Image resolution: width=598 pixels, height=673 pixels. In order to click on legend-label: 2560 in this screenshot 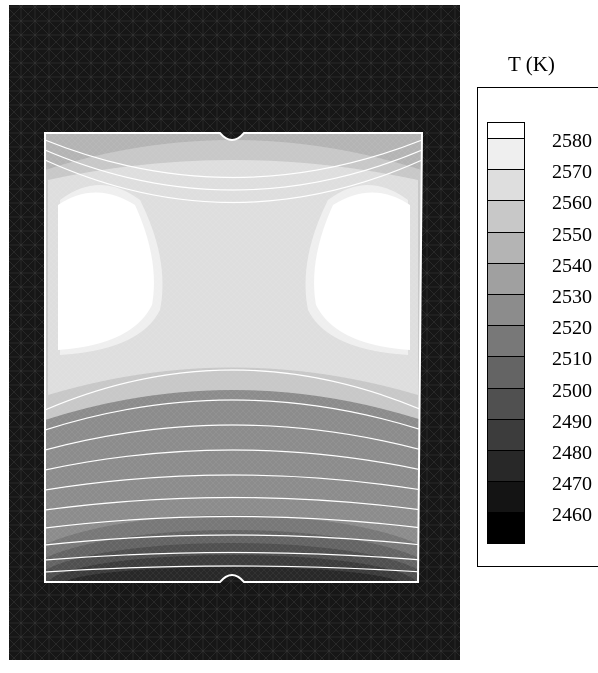, I will do `click(572, 203)`.